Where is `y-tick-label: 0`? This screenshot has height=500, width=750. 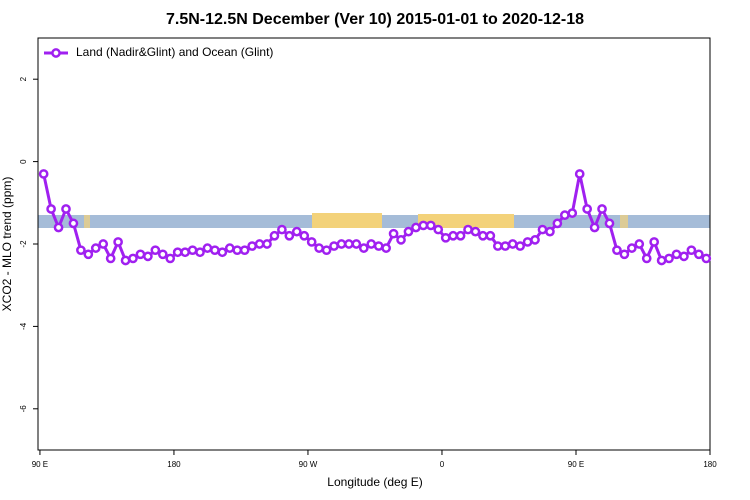
y-tick-label: 0 is located at coordinates (23, 161).